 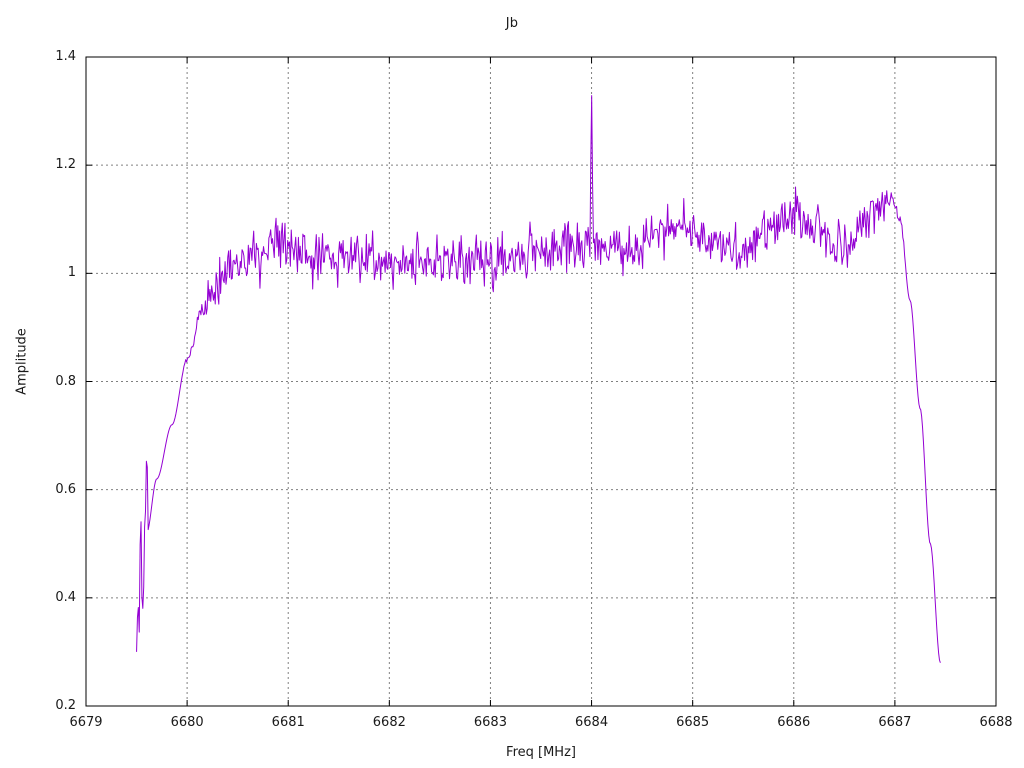 I want to click on x-axis-label: Freq [MHz], so click(x=541, y=752).